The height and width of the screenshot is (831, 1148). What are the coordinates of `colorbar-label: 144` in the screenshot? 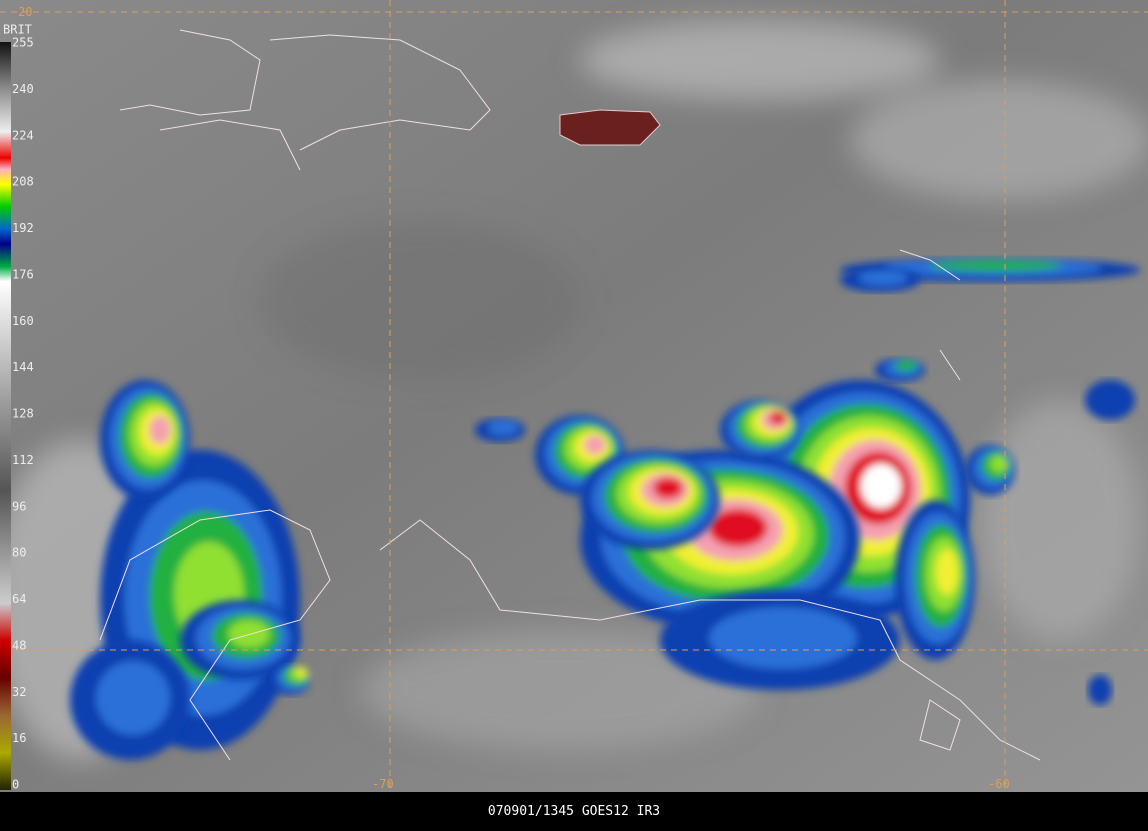 It's located at (23, 367).